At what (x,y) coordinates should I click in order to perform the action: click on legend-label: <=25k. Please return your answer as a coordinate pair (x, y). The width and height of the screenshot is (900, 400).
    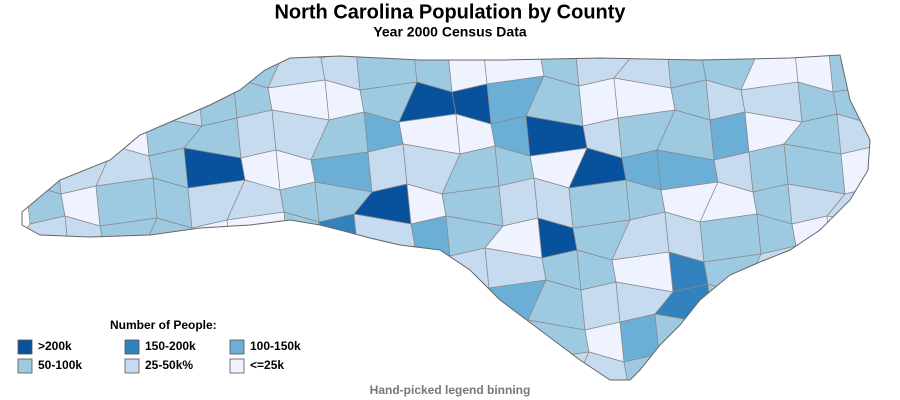
    Looking at the image, I should click on (267, 365).